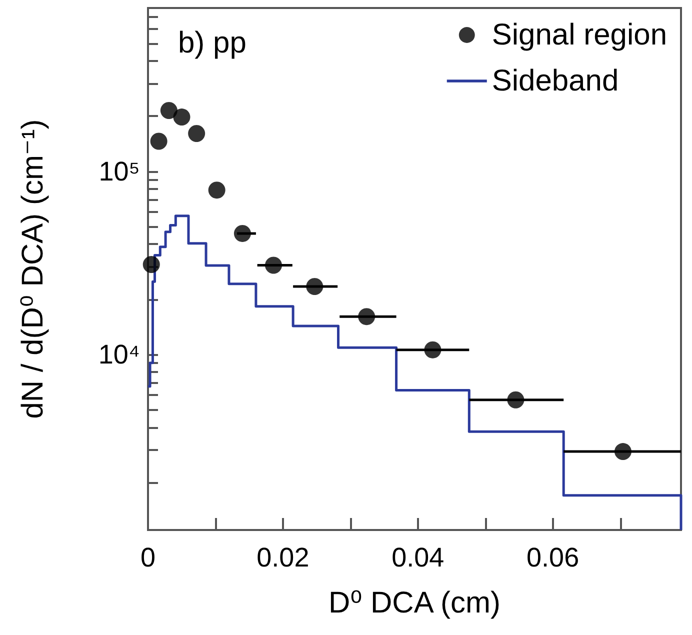 Image resolution: width=692 pixels, height=635 pixels. What do you see at coordinates (212, 43) in the screenshot?
I see `annotation: b) pp` at bounding box center [212, 43].